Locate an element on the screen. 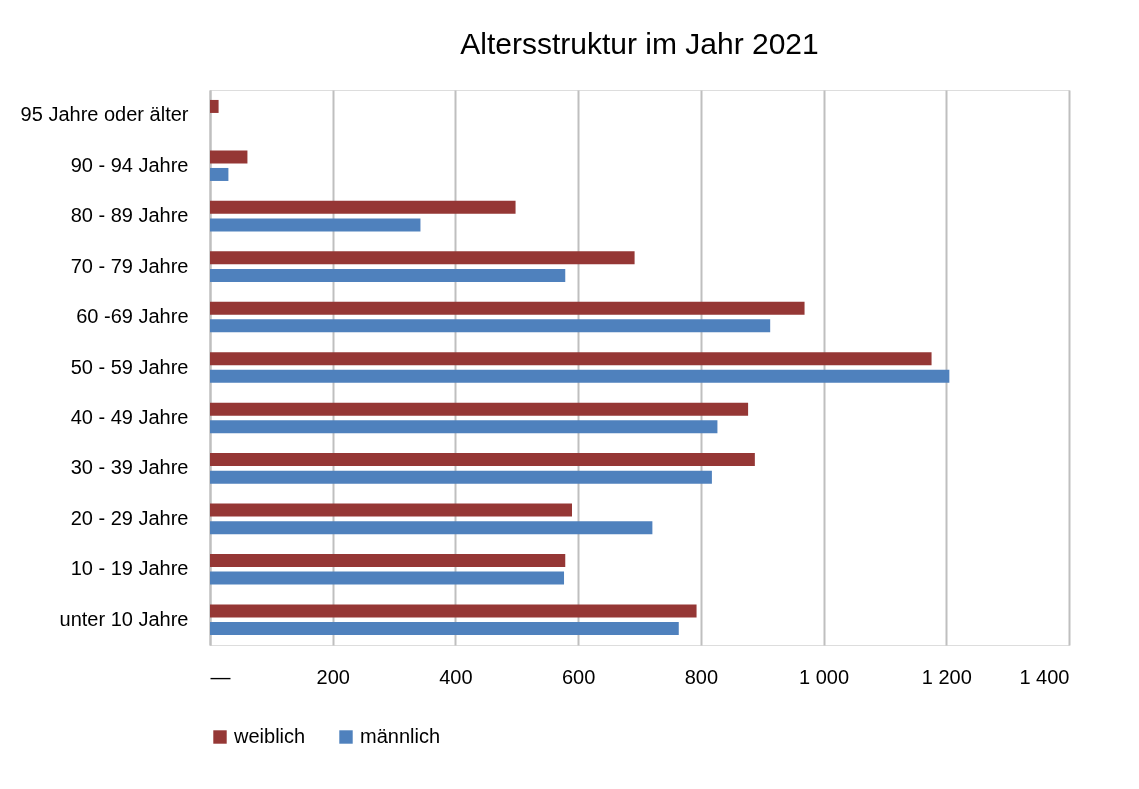  x-tick-label: — is located at coordinates (220, 676).